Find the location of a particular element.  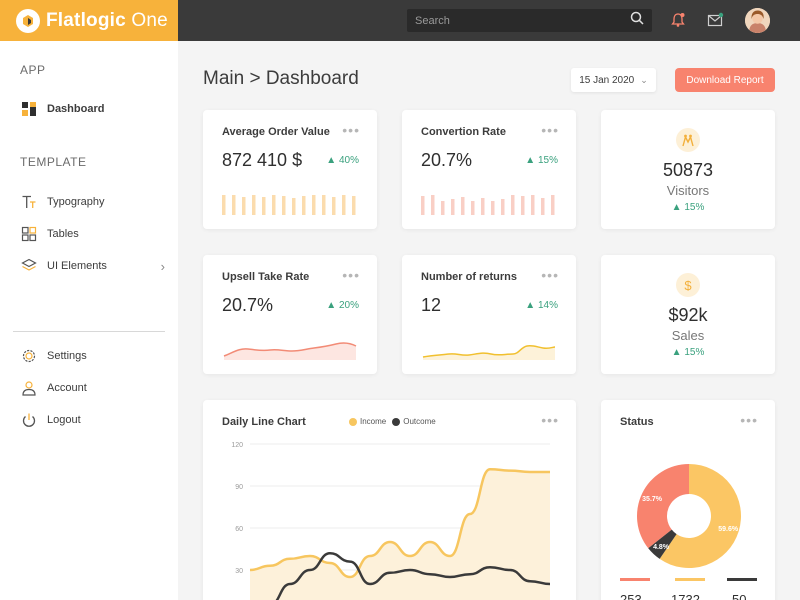

legend-outcome-label: Outcome is located at coordinates (419, 421).